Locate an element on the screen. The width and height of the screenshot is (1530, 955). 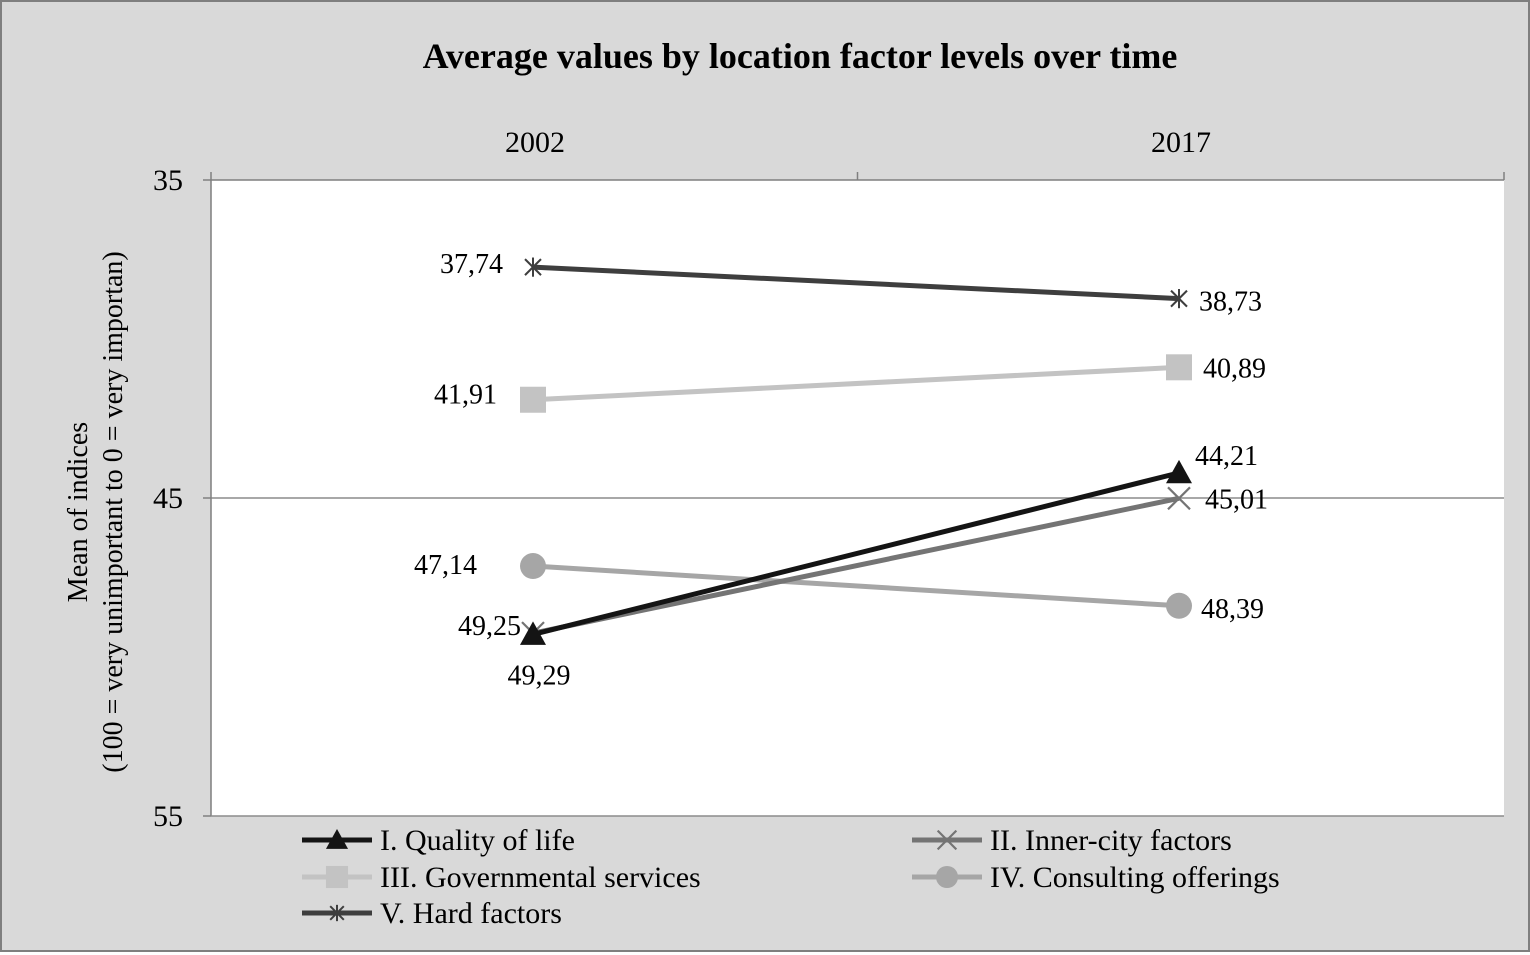
legend-item: I. Quality of life is located at coordinates (438, 840).